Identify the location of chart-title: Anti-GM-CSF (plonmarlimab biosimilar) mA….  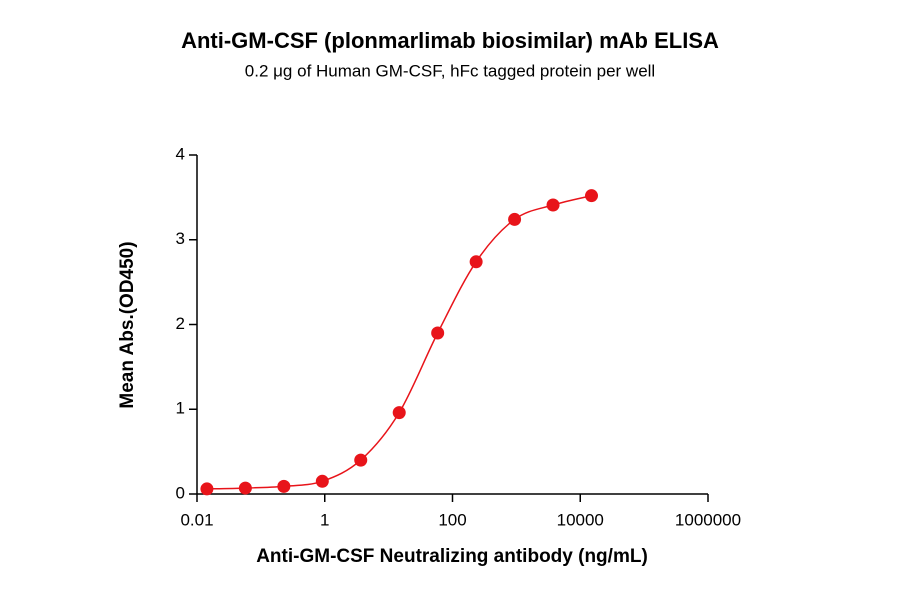
(450, 40).